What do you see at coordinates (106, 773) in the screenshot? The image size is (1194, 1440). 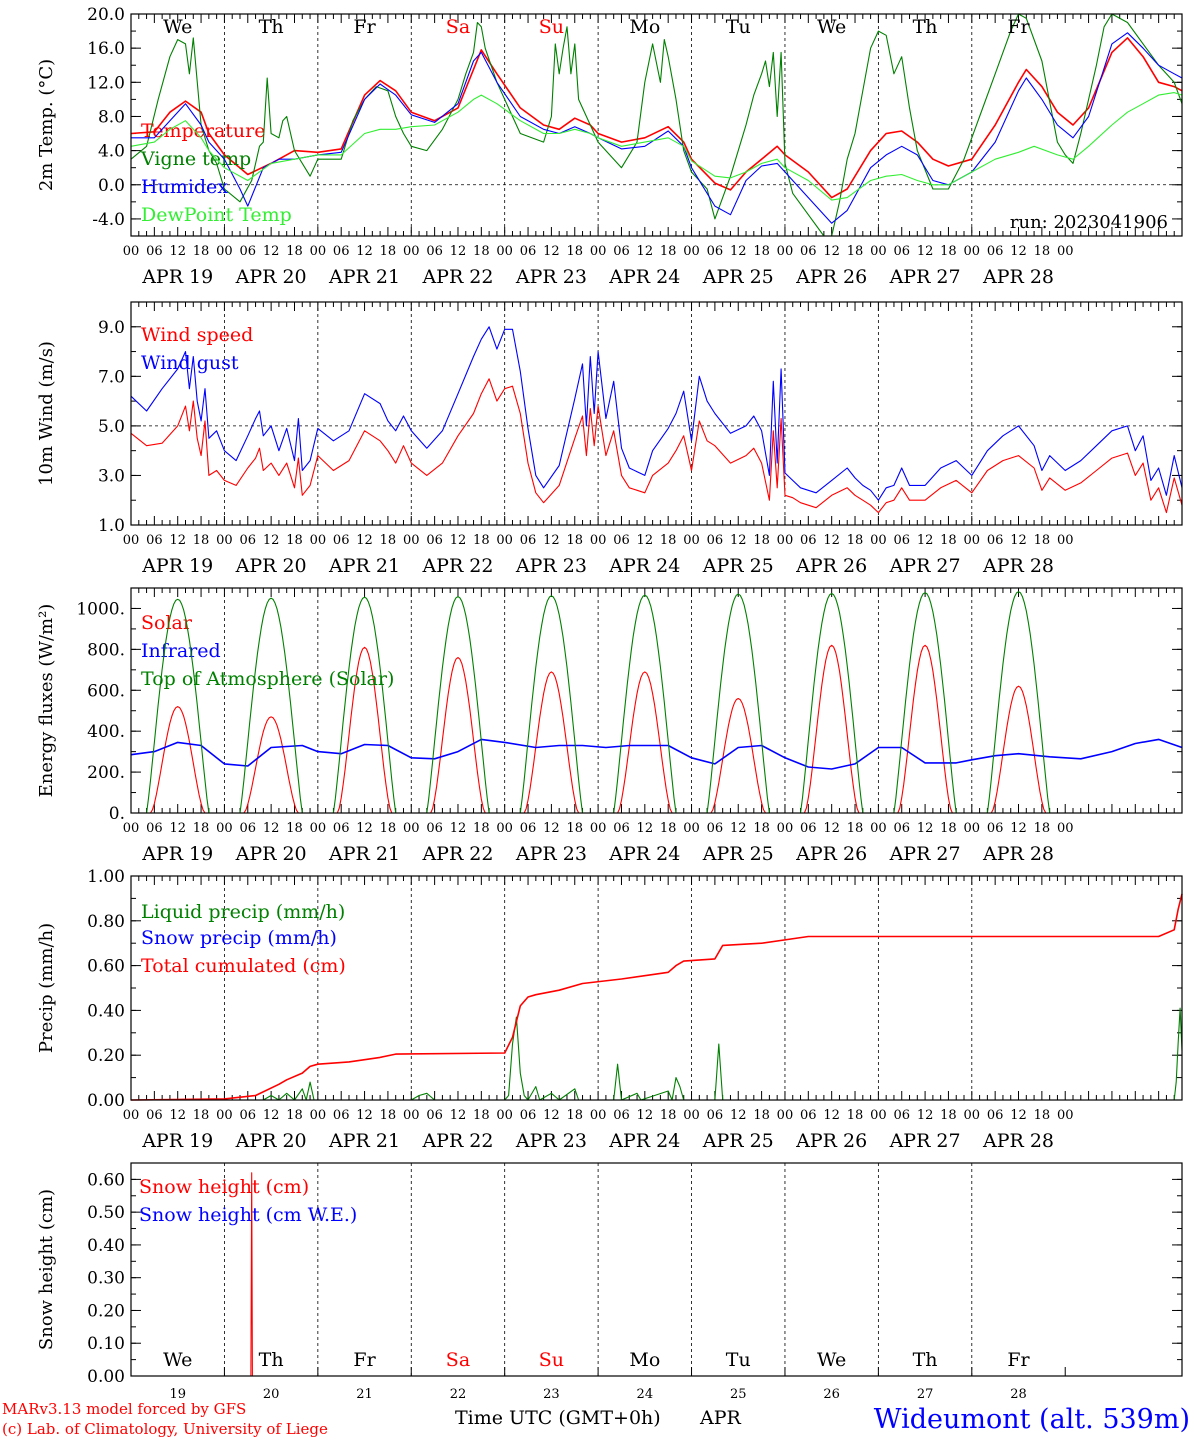 I see `y-tick-label: 200.` at bounding box center [106, 773].